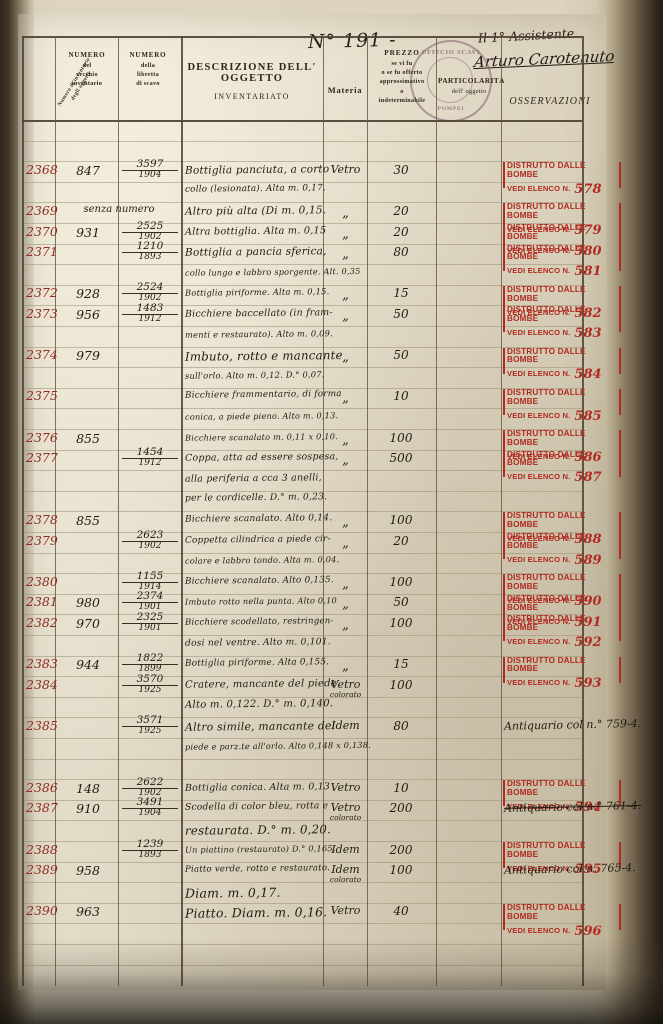 The height and width of the screenshot is (1024, 663). Describe the element at coordinates (588, 416) in the screenshot. I see `stamp-list-number: 585` at that location.